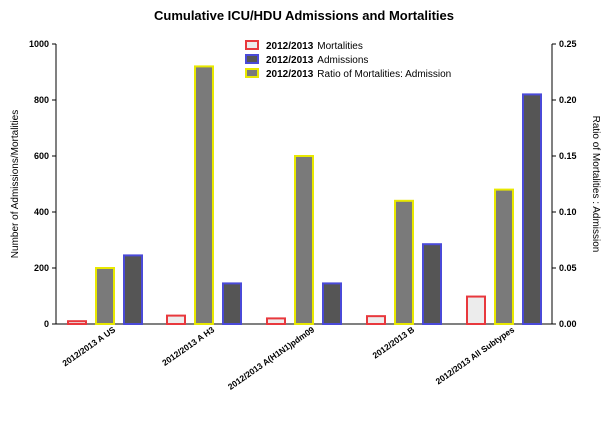  Describe the element at coordinates (568, 44) in the screenshot. I see `right-tick-label: 0.25` at that location.